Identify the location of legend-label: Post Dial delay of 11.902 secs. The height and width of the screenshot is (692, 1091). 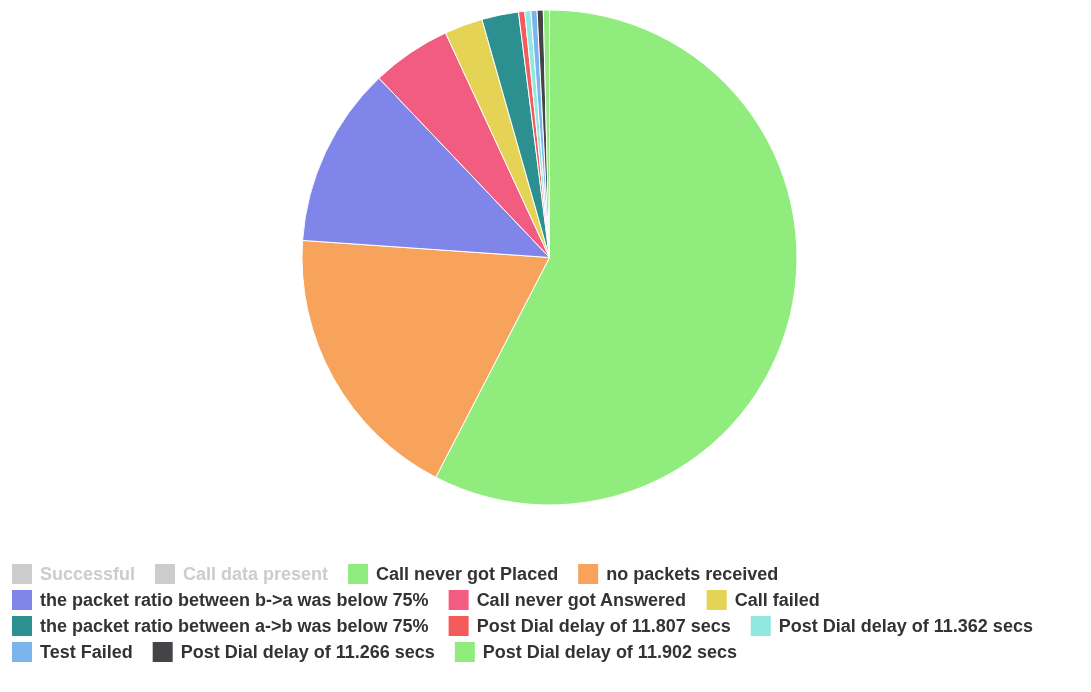
(609, 652).